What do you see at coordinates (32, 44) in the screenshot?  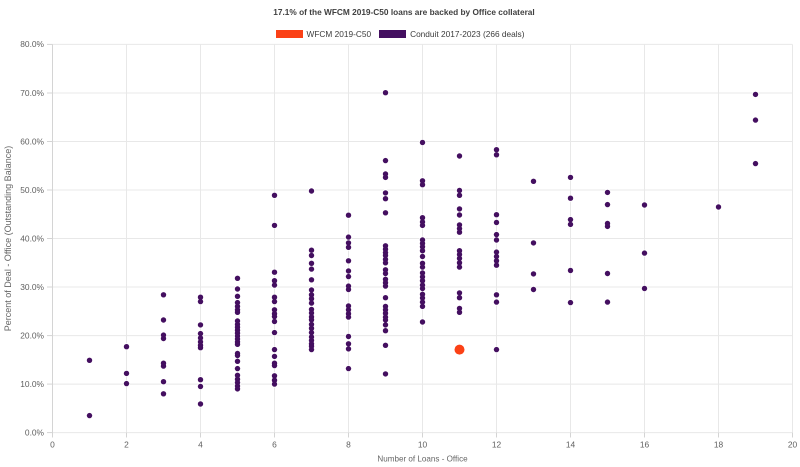 I see `svg-text: 80.0%` at bounding box center [32, 44].